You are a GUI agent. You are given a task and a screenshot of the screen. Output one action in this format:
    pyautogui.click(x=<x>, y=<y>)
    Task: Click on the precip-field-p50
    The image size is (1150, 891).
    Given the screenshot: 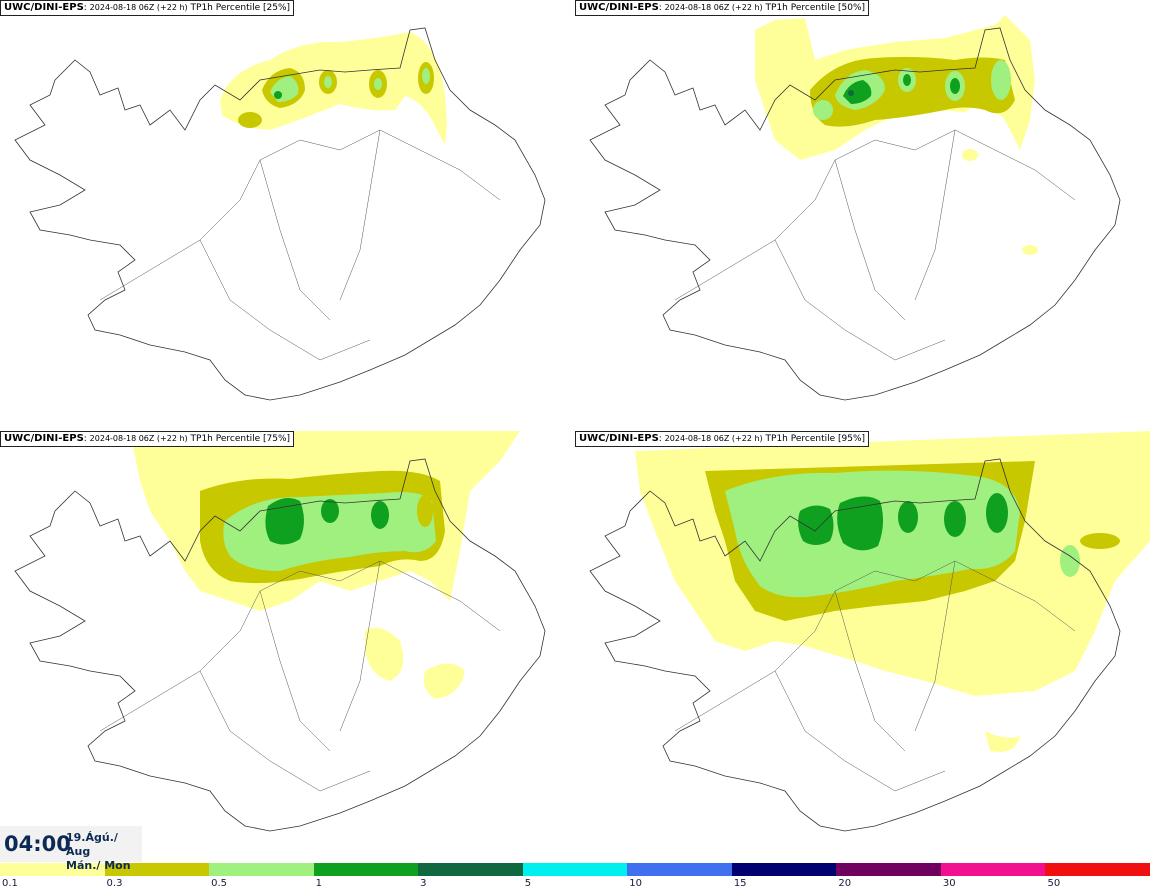 What is the action you would take?
    pyautogui.click(x=896, y=135)
    